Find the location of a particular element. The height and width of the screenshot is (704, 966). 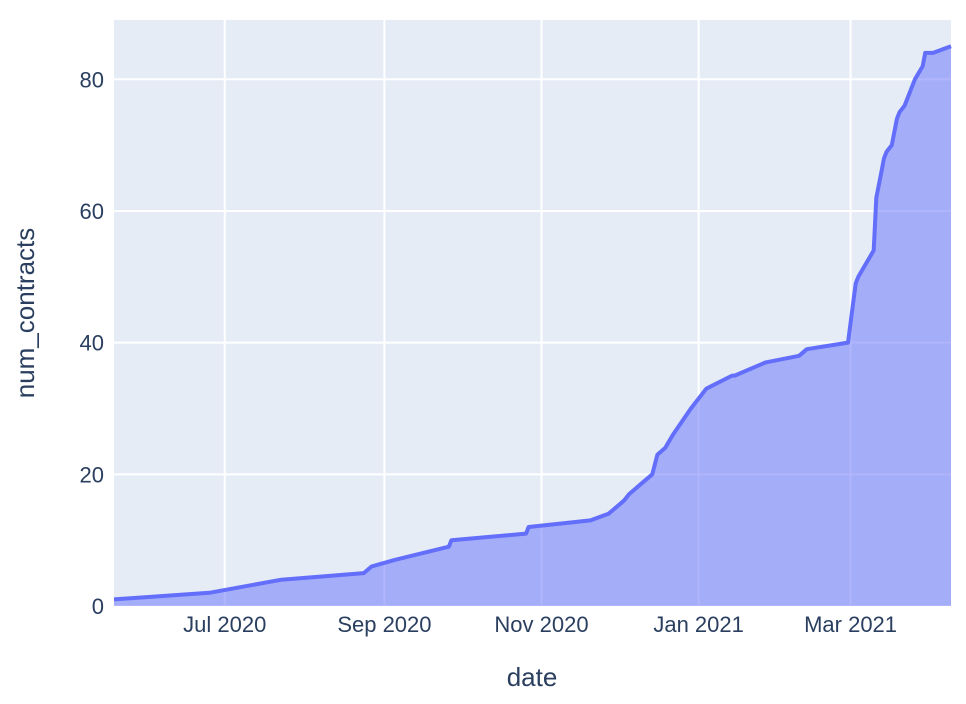

y-tick-label: 0 is located at coordinates (98, 606).